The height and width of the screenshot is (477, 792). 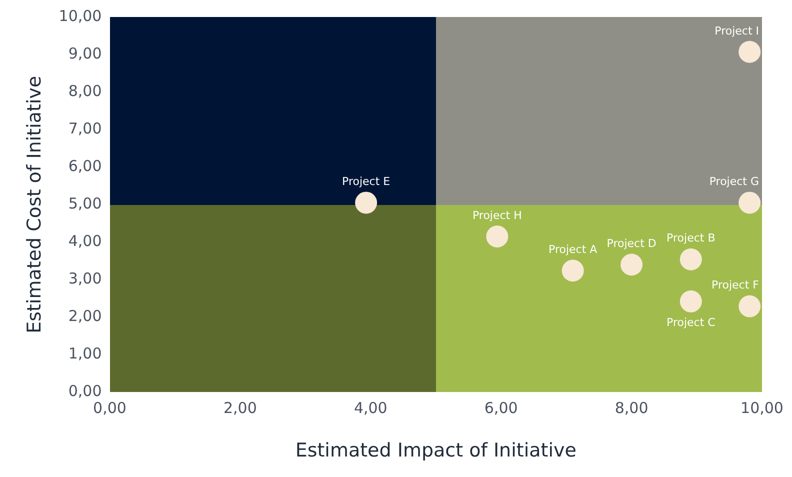 I want to click on x-tick-label: 4,00, so click(x=371, y=408).